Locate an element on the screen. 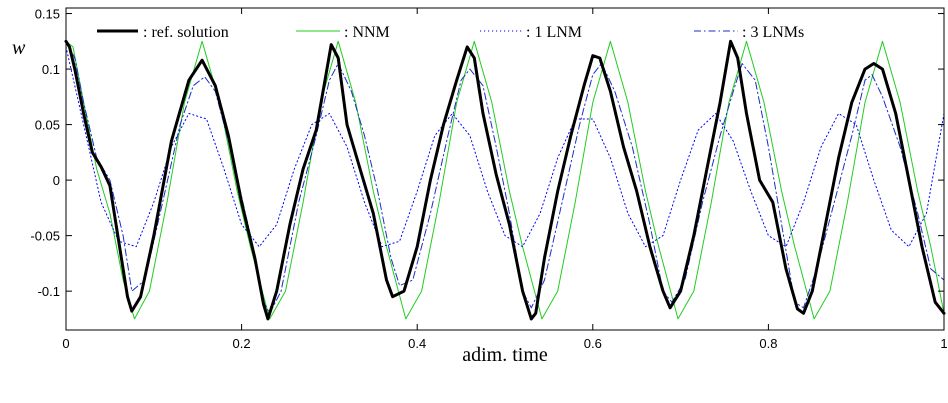  y-axis-label: w is located at coordinates (19, 48).